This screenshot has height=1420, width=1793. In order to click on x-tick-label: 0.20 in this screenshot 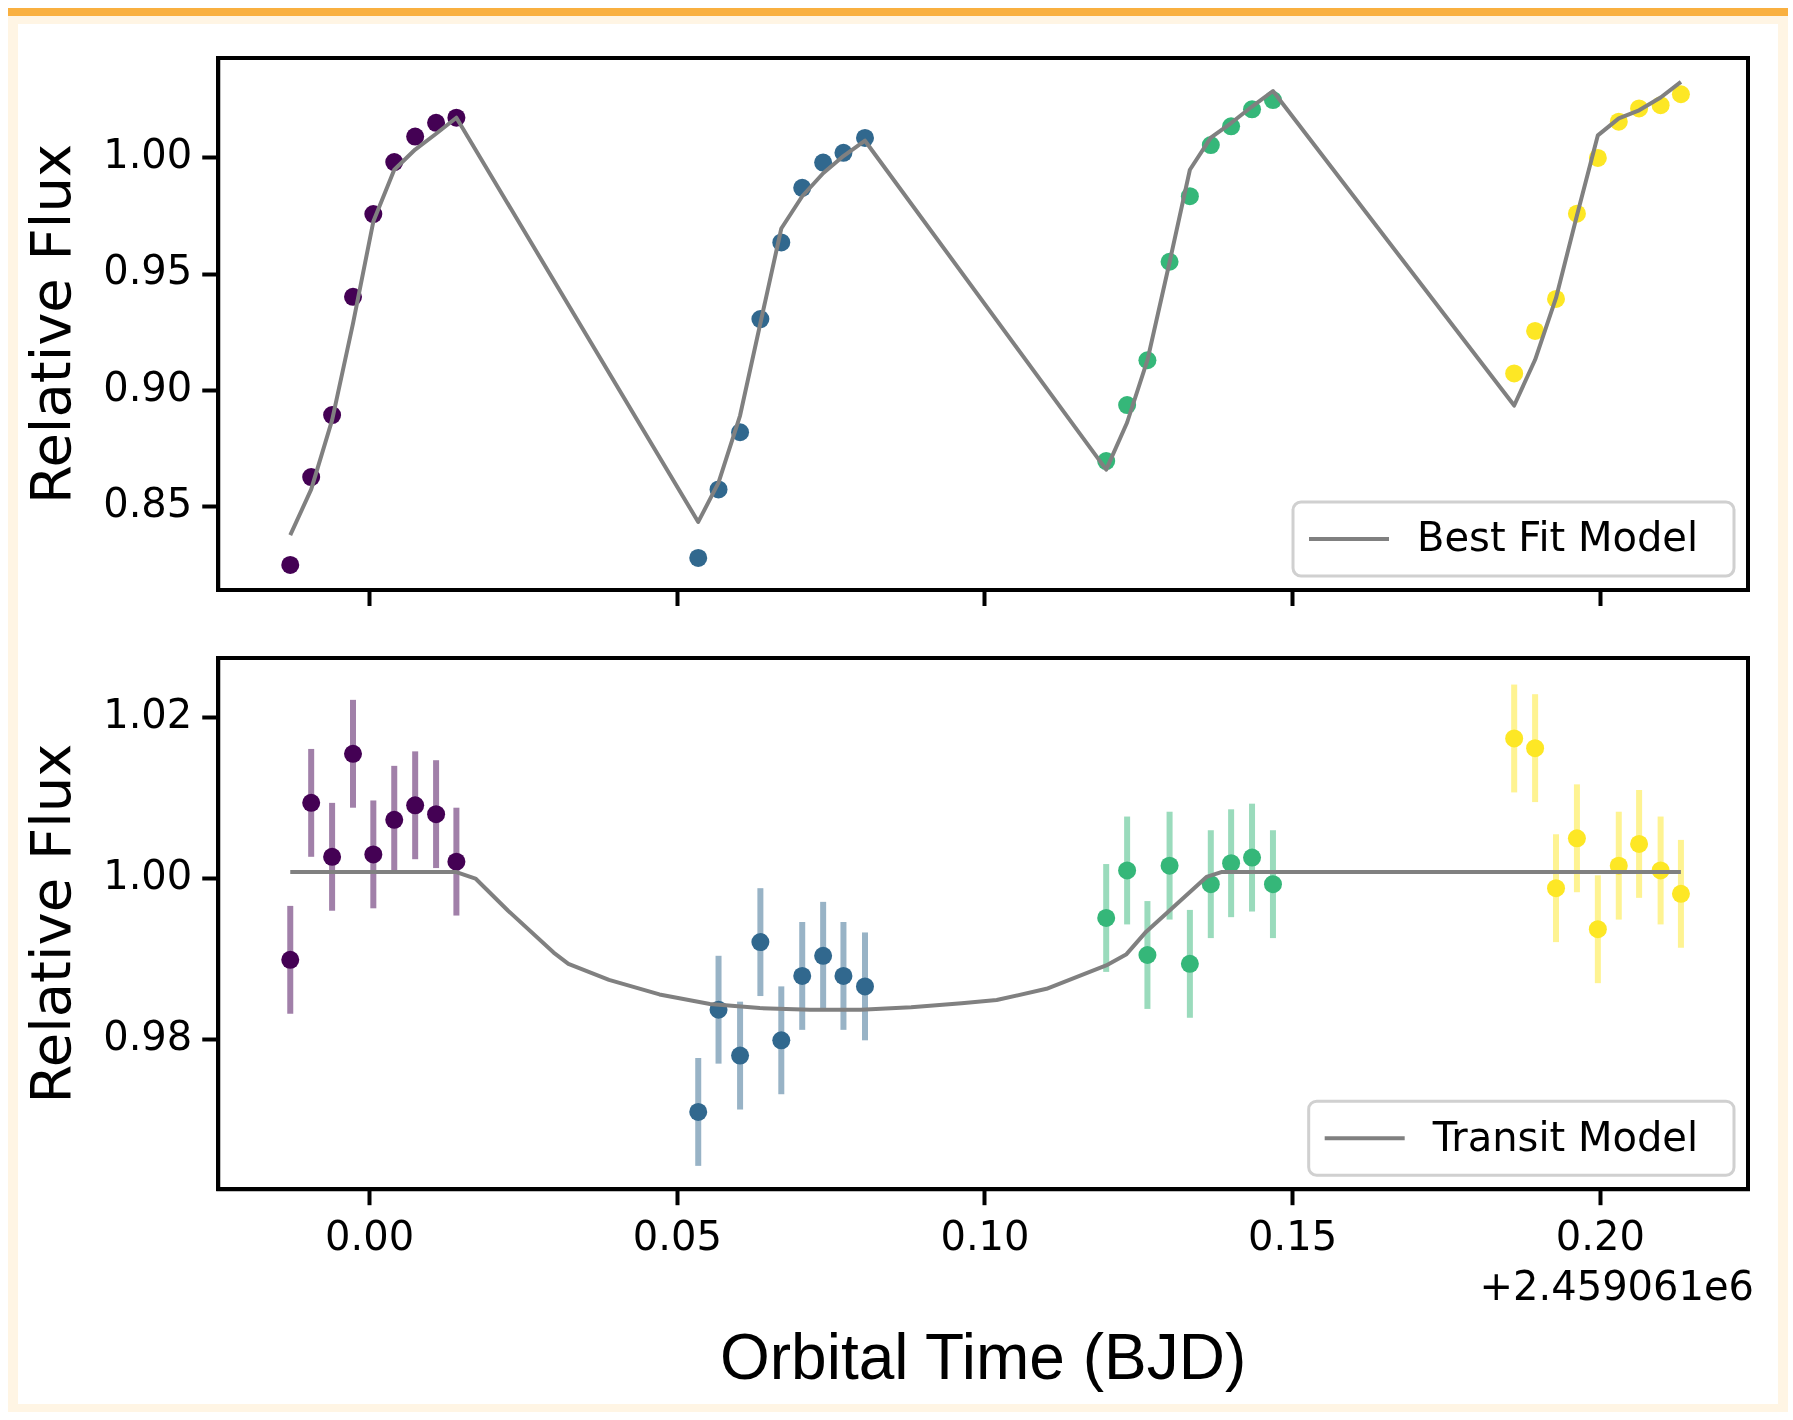, I will do `click(1600, 1235)`.